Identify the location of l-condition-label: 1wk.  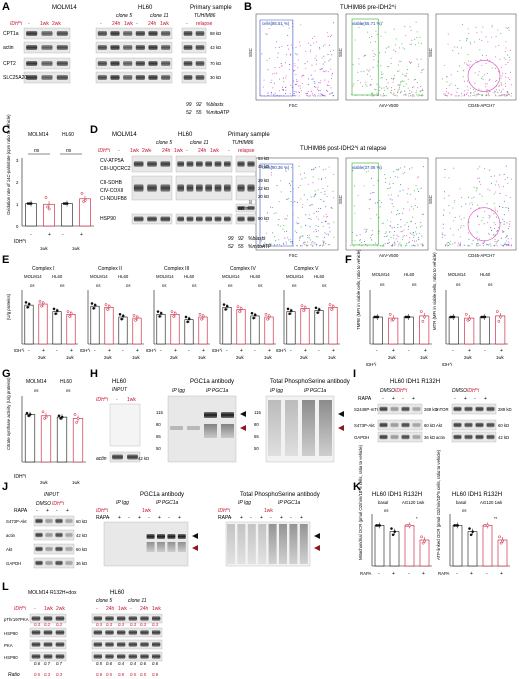
(122, 609).